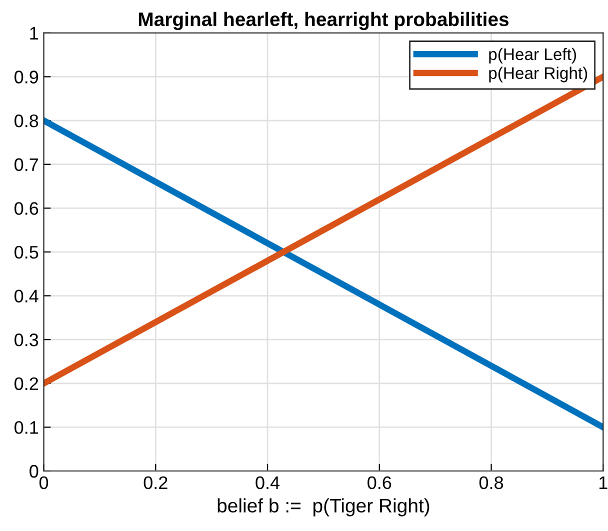  I want to click on y-tick-label: 0.4, so click(26, 296).